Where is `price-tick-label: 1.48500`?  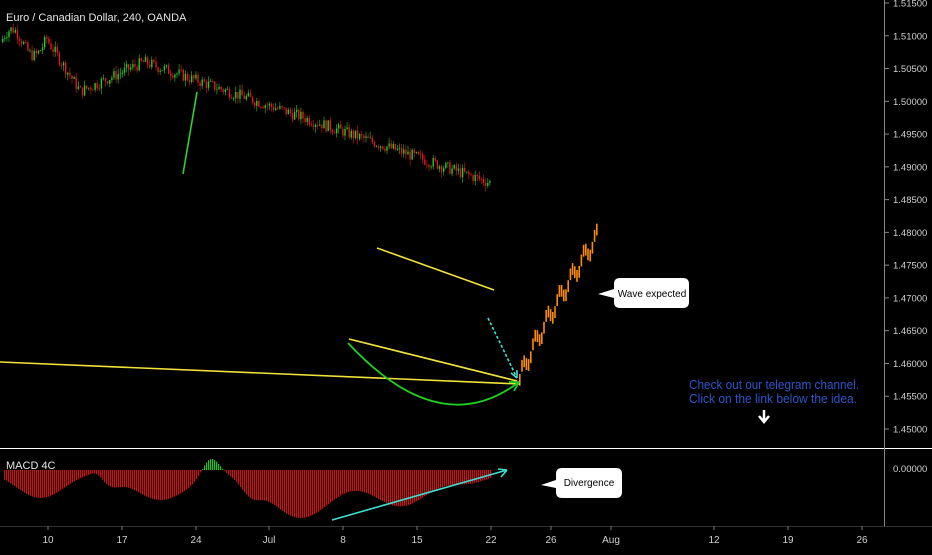
price-tick-label: 1.48500 is located at coordinates (910, 200).